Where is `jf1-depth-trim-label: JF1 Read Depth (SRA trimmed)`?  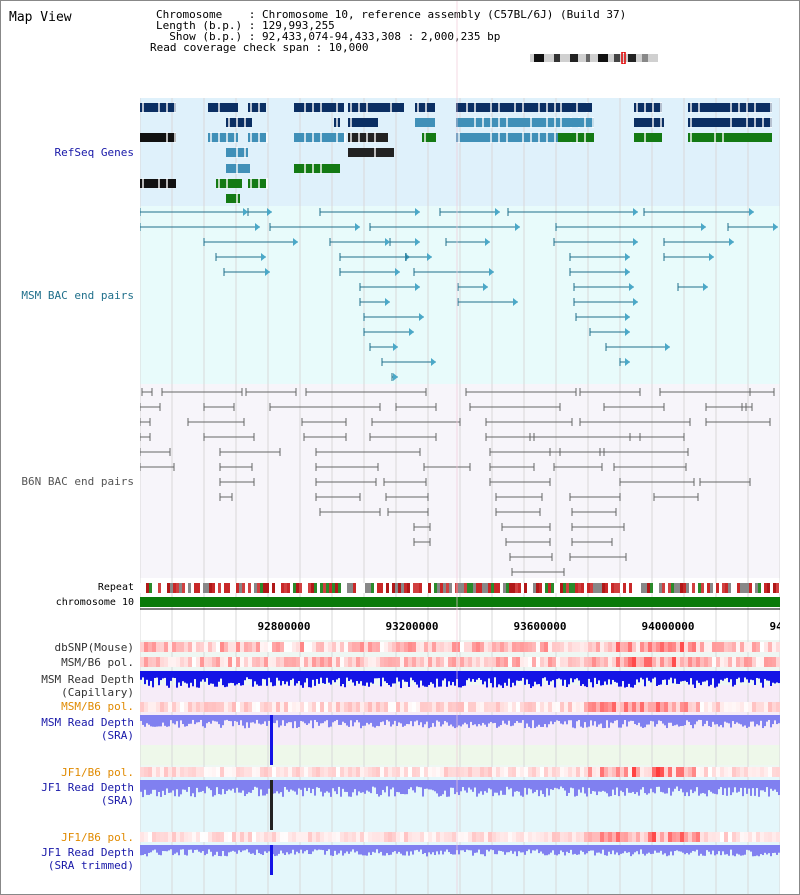 jf1-depth-trim-label: JF1 Read Depth (SRA trimmed) is located at coordinates (87, 859).